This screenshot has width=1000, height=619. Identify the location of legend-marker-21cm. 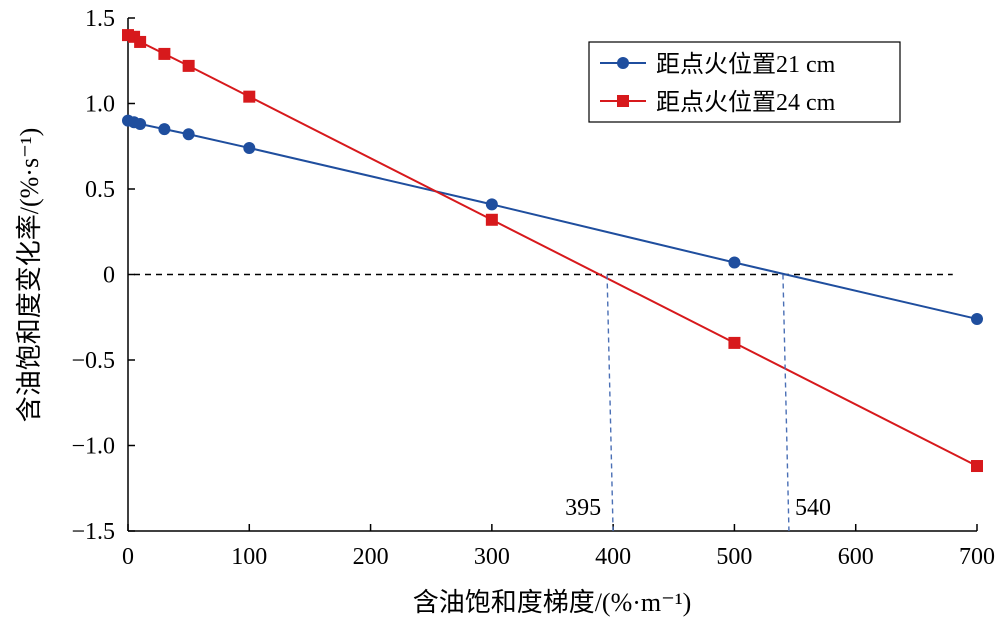
(623, 63).